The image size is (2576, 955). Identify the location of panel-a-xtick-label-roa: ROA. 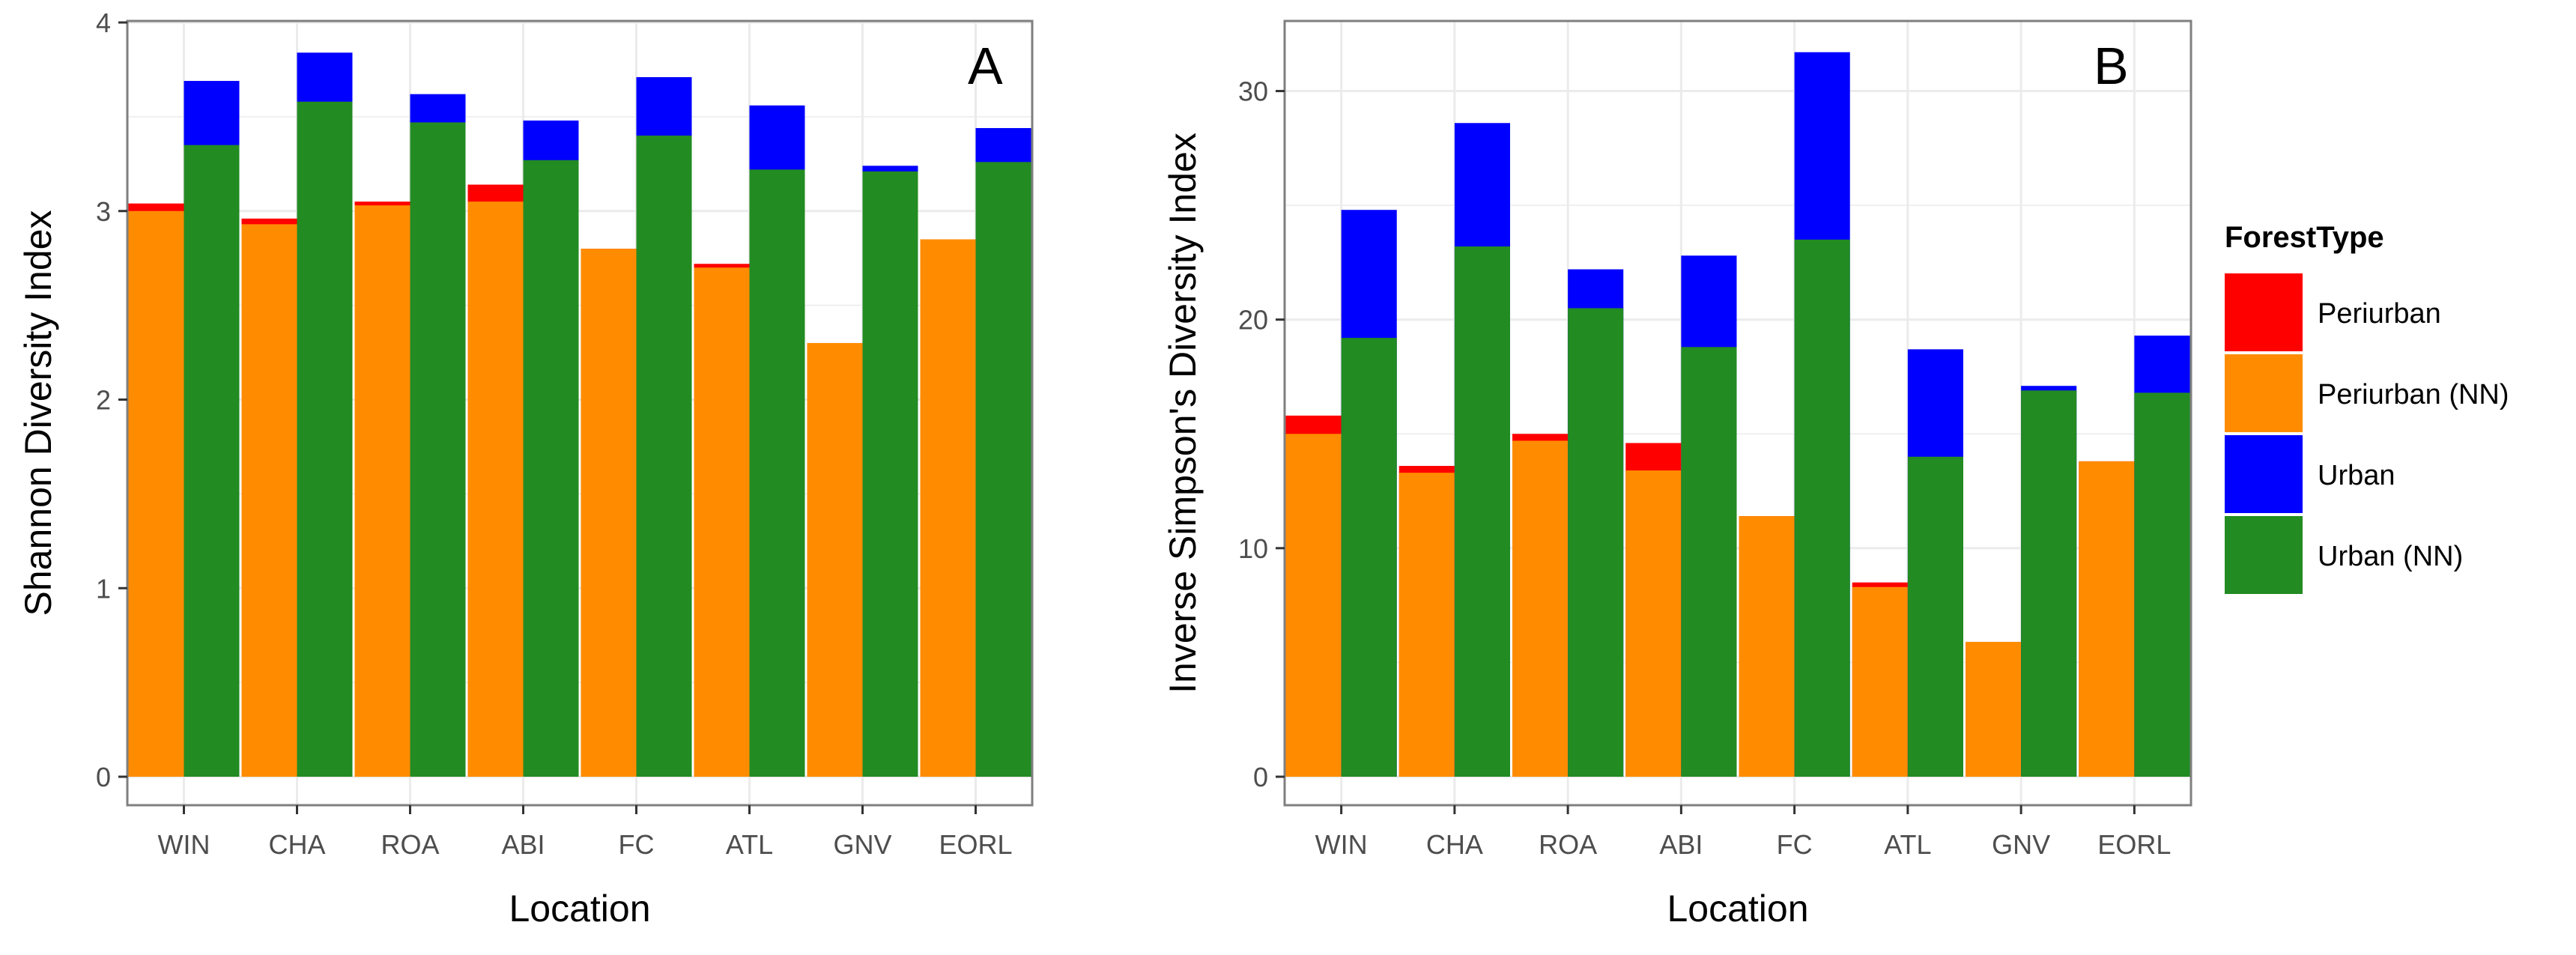
(410, 844).